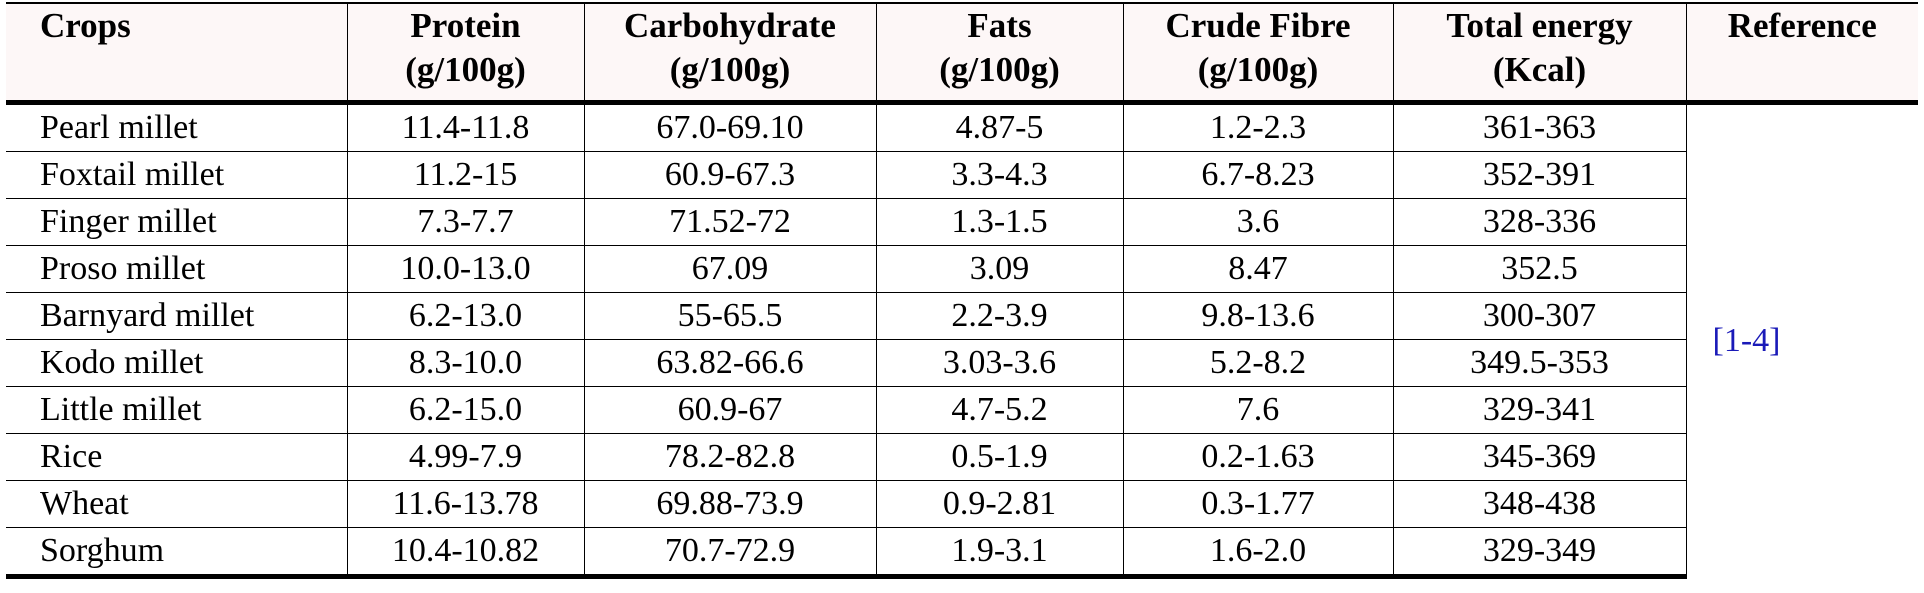  What do you see at coordinates (1257, 269) in the screenshot?
I see `cell-crude-fibre: 8.47` at bounding box center [1257, 269].